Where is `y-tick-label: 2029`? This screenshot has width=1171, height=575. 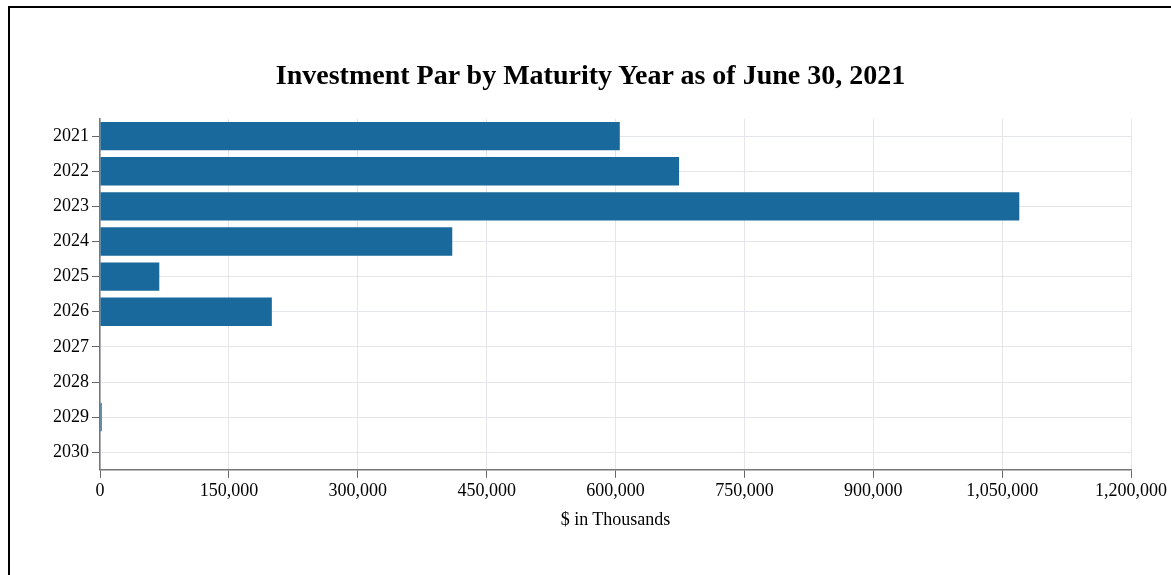 y-tick-label: 2029 is located at coordinates (71, 415).